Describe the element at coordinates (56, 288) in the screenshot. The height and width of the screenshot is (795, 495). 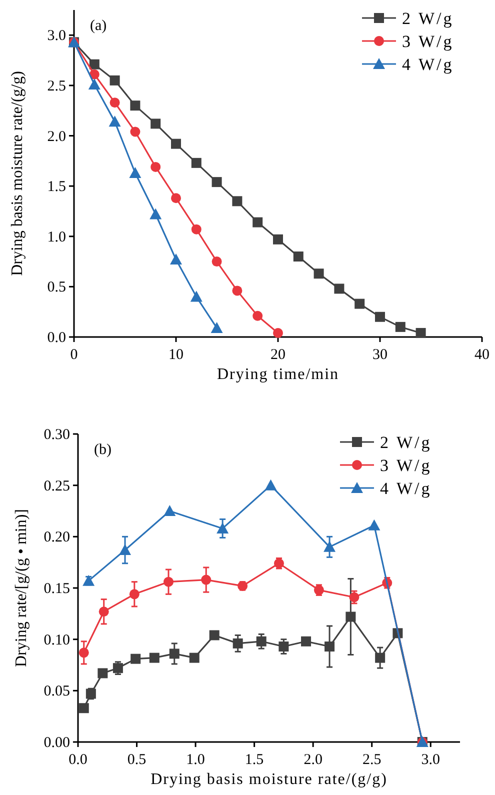
I see `y-tick-label: 0.5` at that location.